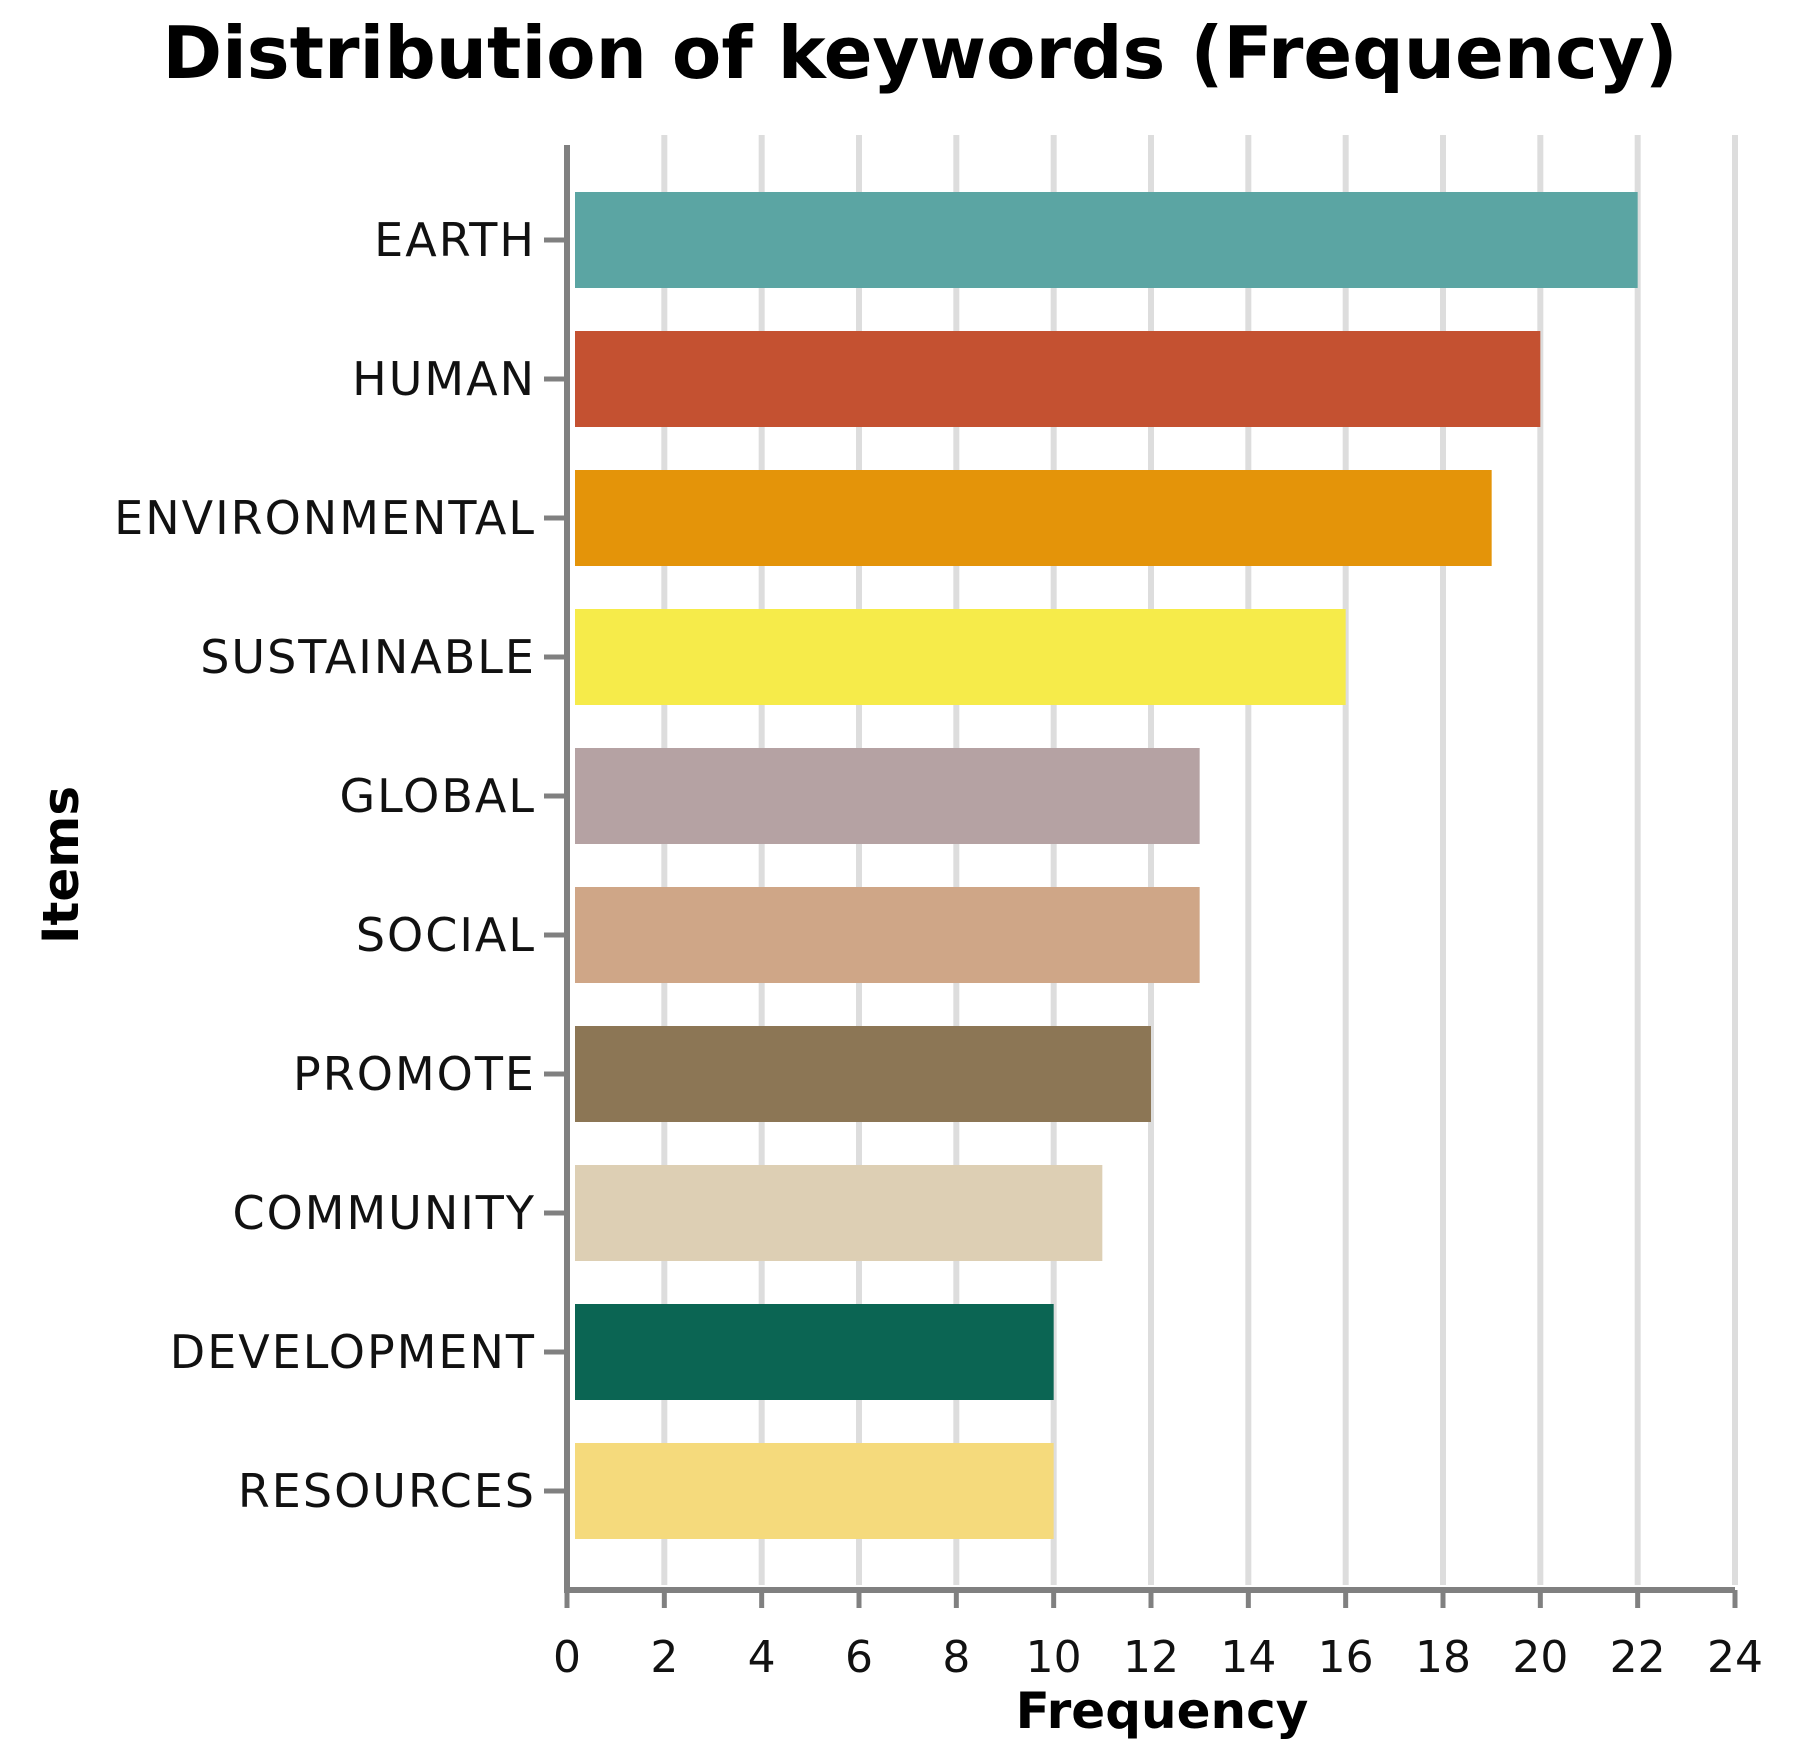 Image resolution: width=1793 pixels, height=1750 pixels. What do you see at coordinates (1106, 240) in the screenshot?
I see `bar-earth` at bounding box center [1106, 240].